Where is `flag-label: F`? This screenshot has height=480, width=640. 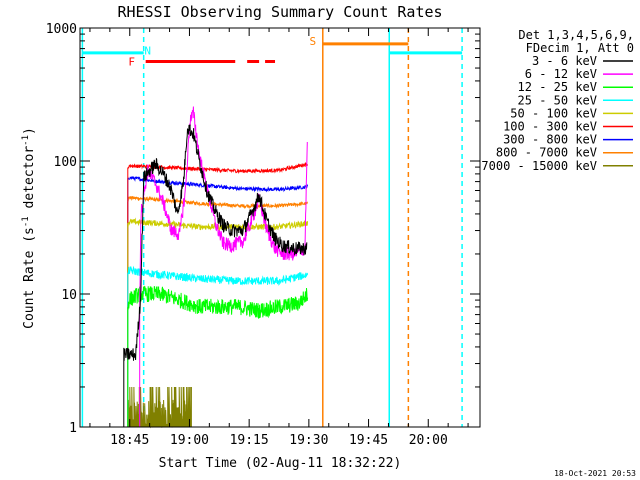
flag-label: F is located at coordinates (131, 61).